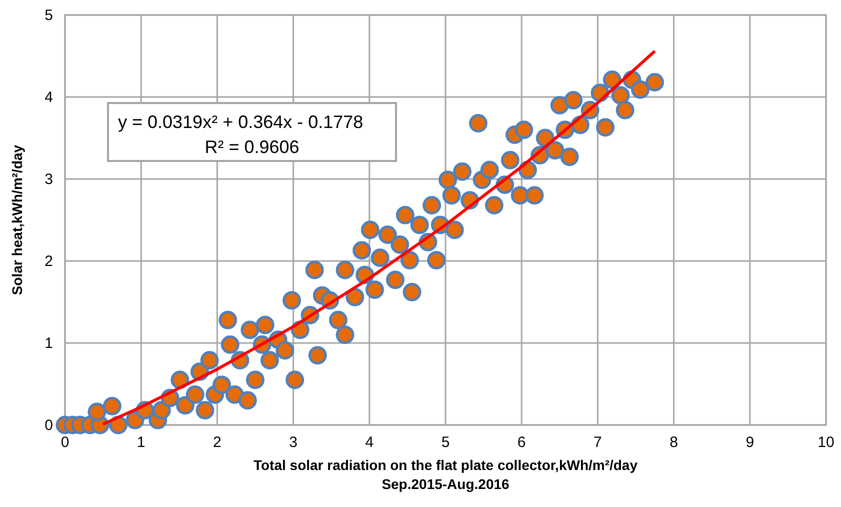 The image size is (841, 507). What do you see at coordinates (48, 343) in the screenshot?
I see `y-tick-label: 1` at bounding box center [48, 343].